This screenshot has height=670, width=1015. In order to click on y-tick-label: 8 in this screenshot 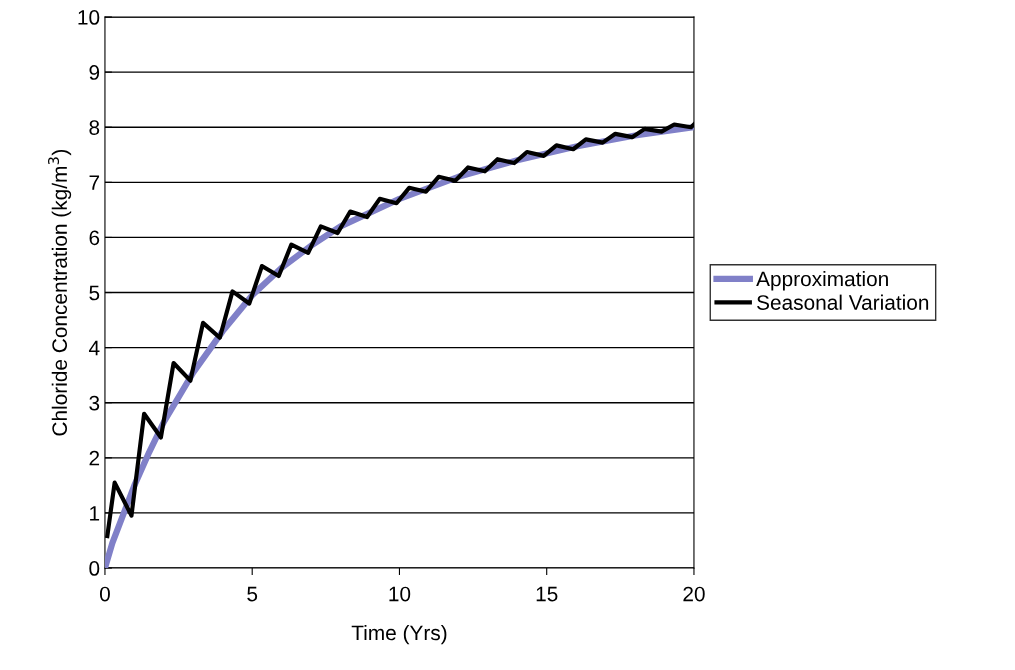, I will do `click(94, 127)`.